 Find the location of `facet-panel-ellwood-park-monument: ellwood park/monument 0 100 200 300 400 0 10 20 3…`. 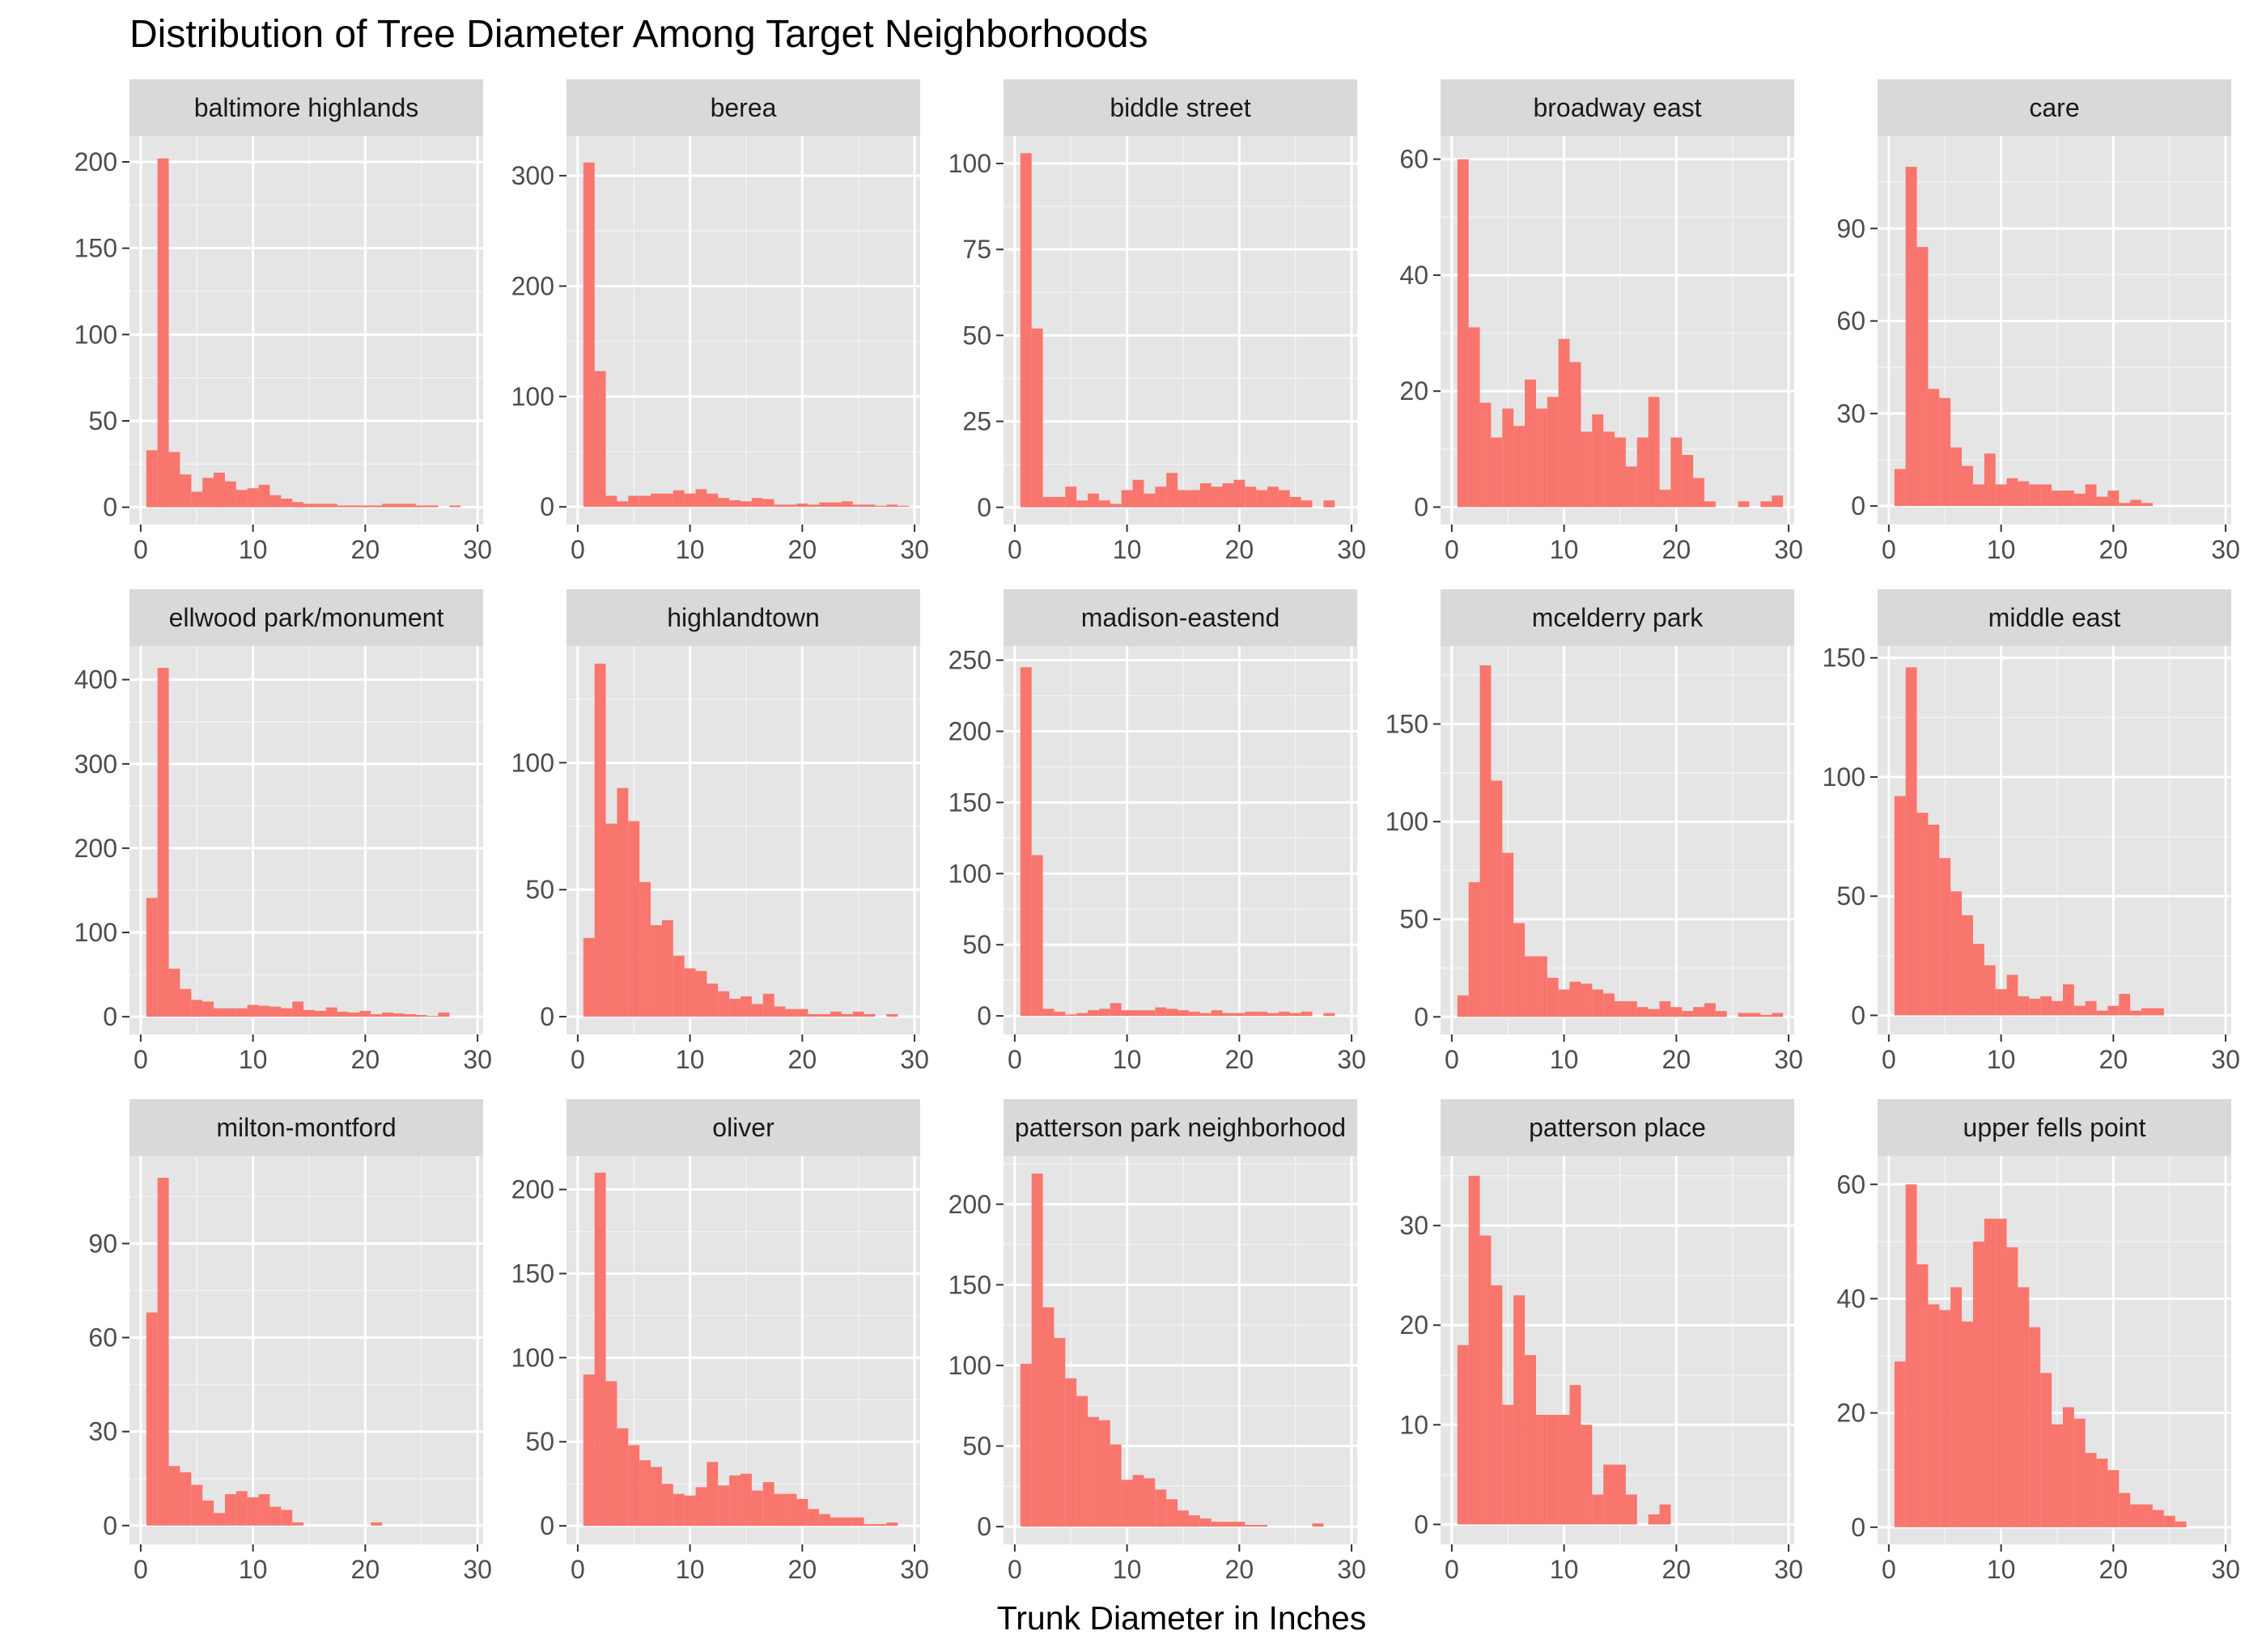

facet-panel-ellwood-park-monument: ellwood park/monument 0 100 200 300 400 0 10 20 3… is located at coordinates (283, 831).